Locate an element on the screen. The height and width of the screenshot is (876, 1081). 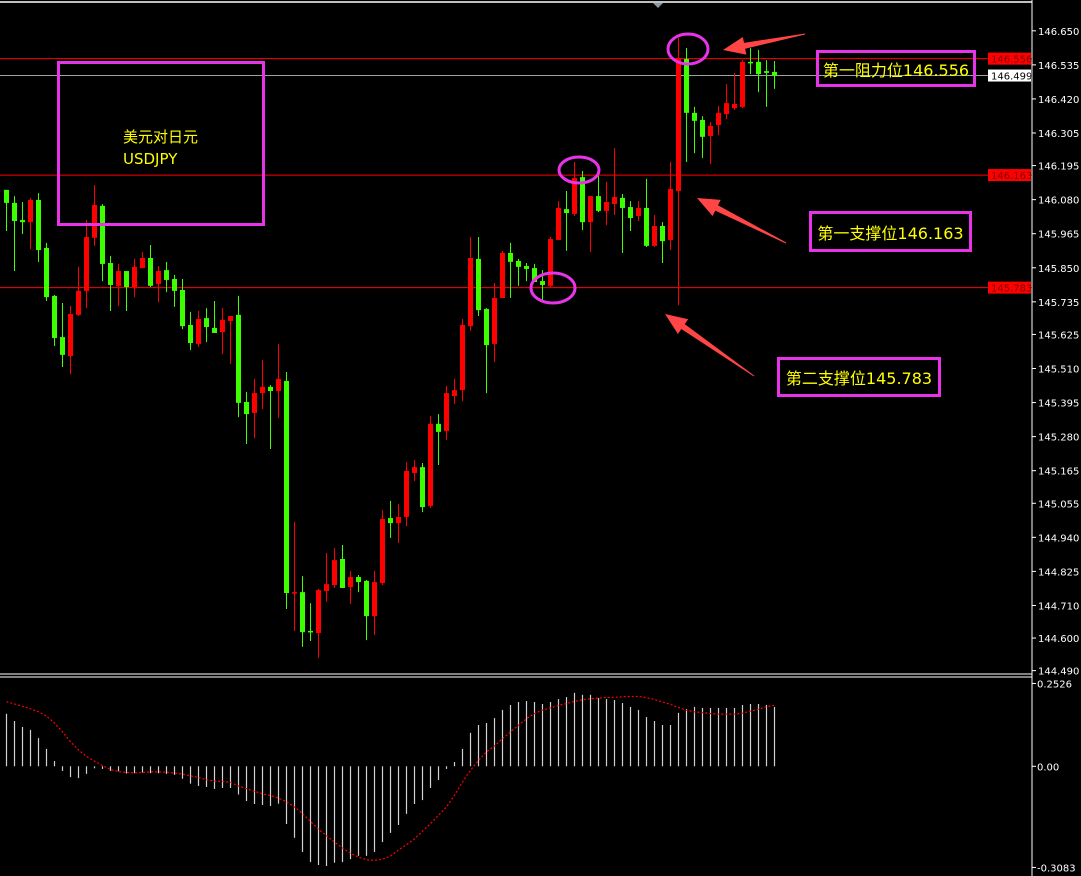
y-tick-label: 145.395 is located at coordinates (1058, 404).